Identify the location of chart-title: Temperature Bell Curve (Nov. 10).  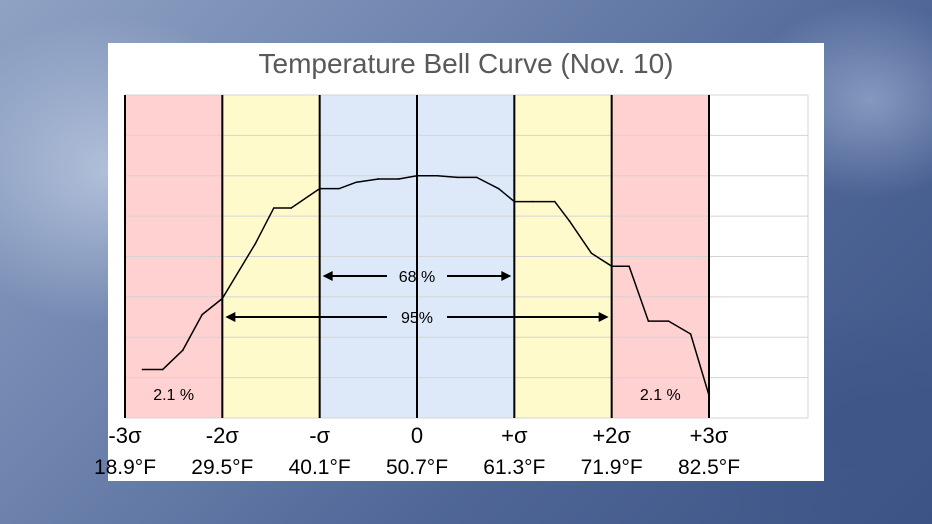
(466, 63).